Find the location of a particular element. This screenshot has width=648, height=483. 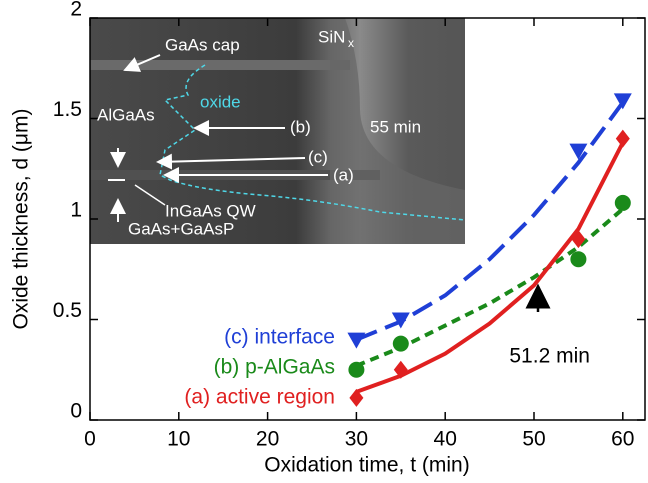

x-tick-label: 0 is located at coordinates (90, 439).